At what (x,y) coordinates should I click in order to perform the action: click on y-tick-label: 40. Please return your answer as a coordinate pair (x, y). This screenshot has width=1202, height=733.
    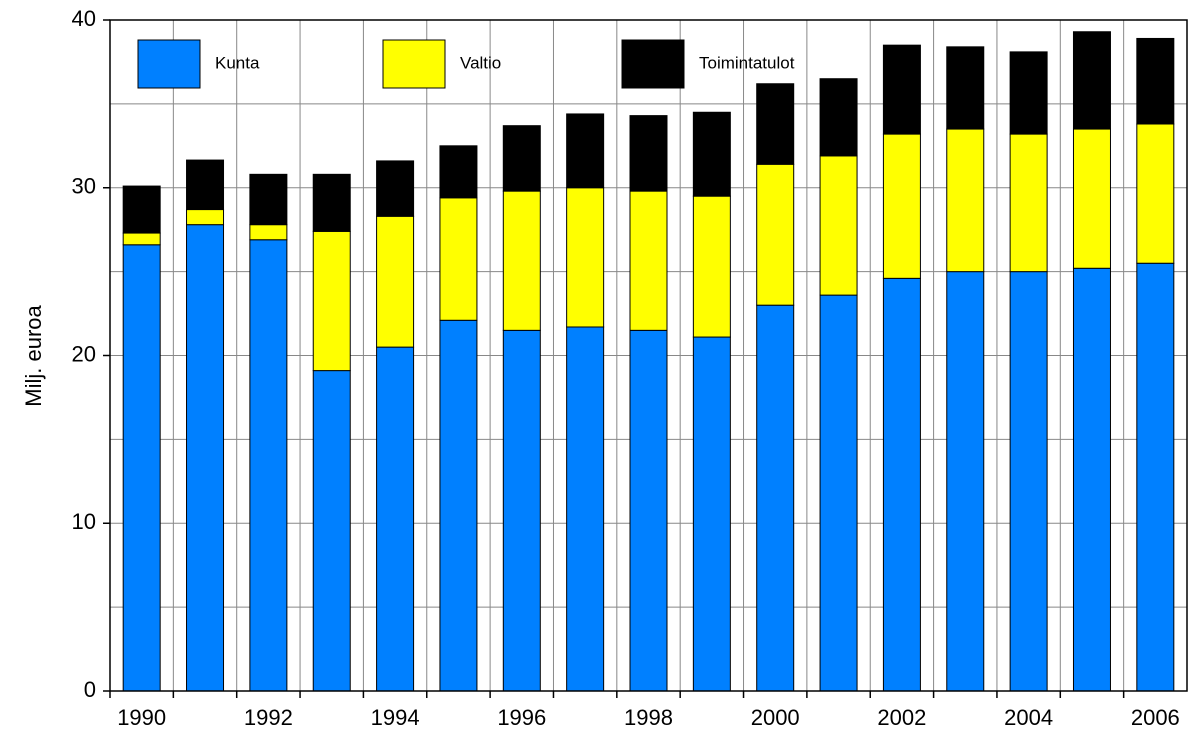
    Looking at the image, I should click on (84, 18).